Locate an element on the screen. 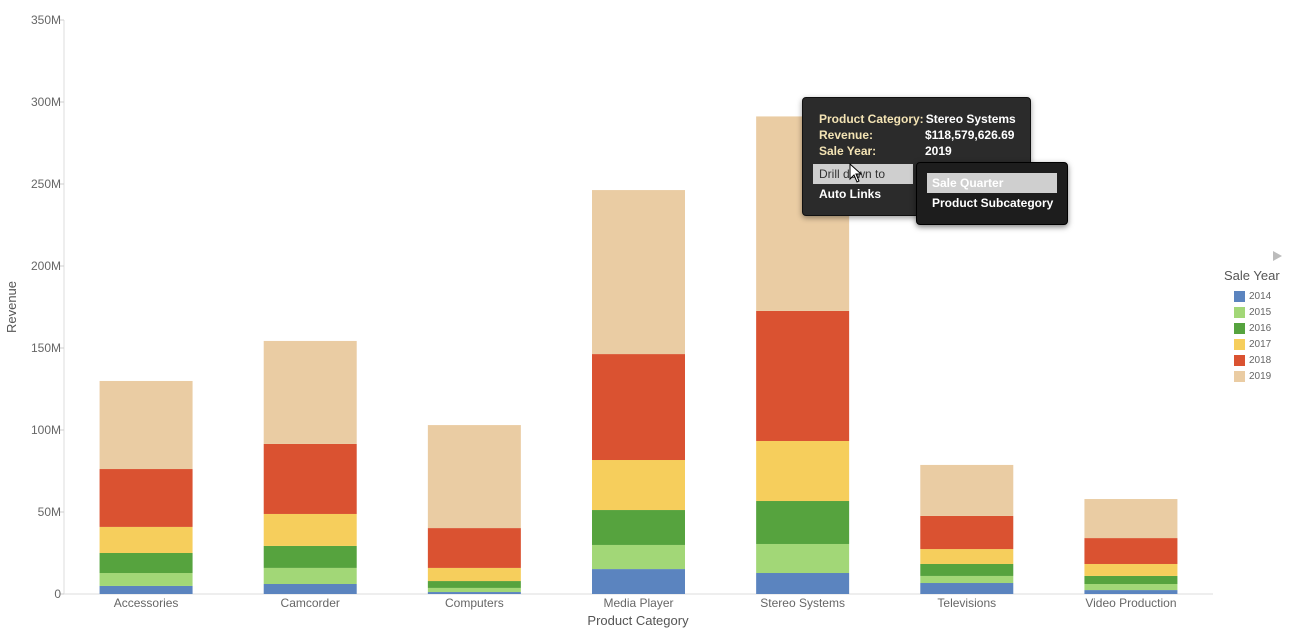 The width and height of the screenshot is (1293, 634). y-tick-label: 150M is located at coordinates (46, 348).